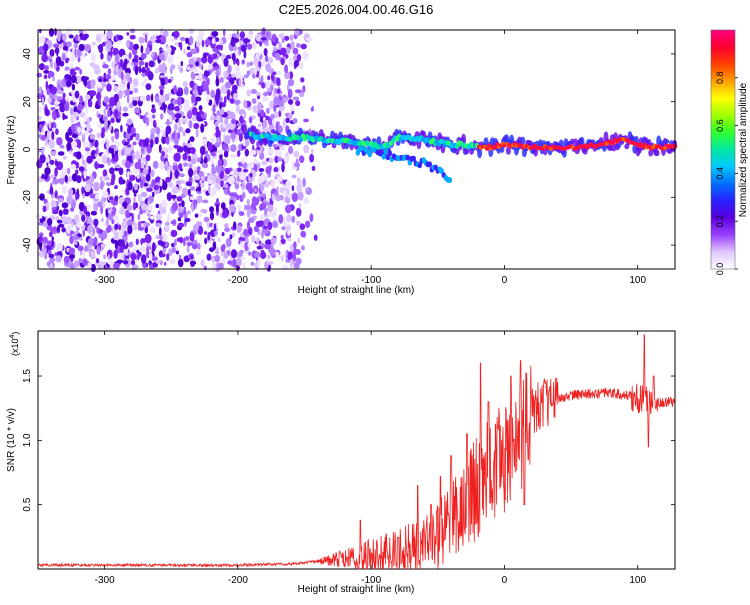  Describe the element at coordinates (523, 141) in the screenshot. I see `ridge-halo` at that location.